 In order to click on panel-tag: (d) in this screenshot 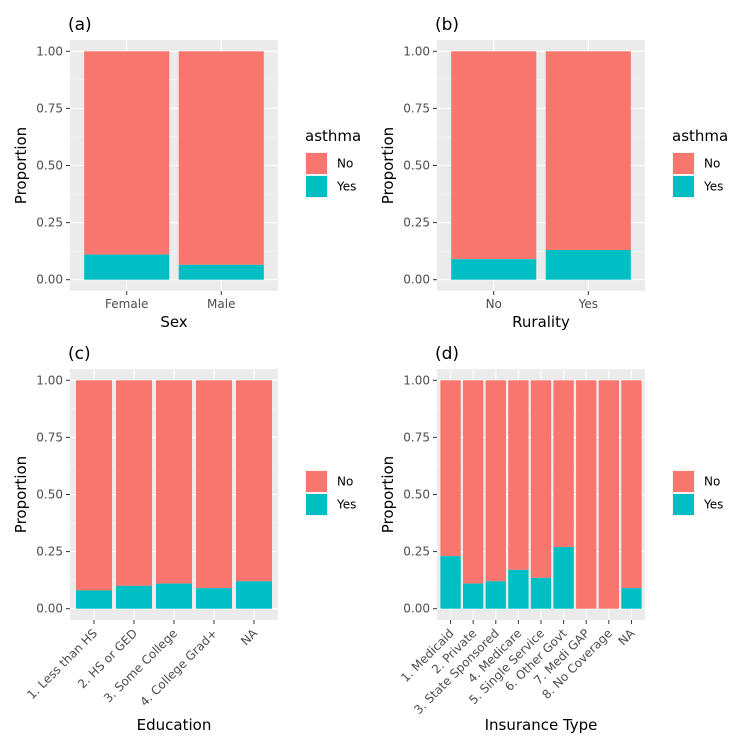, I will do `click(447, 354)`.